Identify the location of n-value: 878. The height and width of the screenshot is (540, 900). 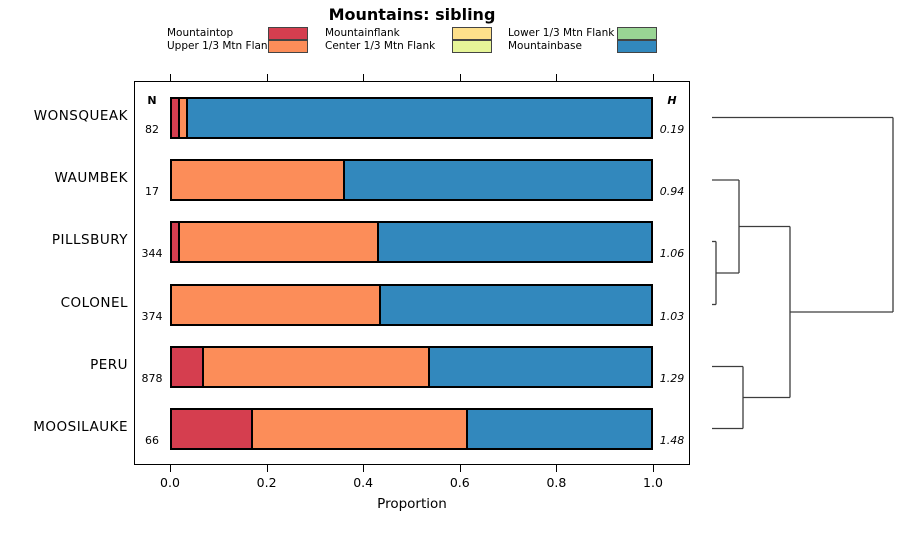
(152, 378).